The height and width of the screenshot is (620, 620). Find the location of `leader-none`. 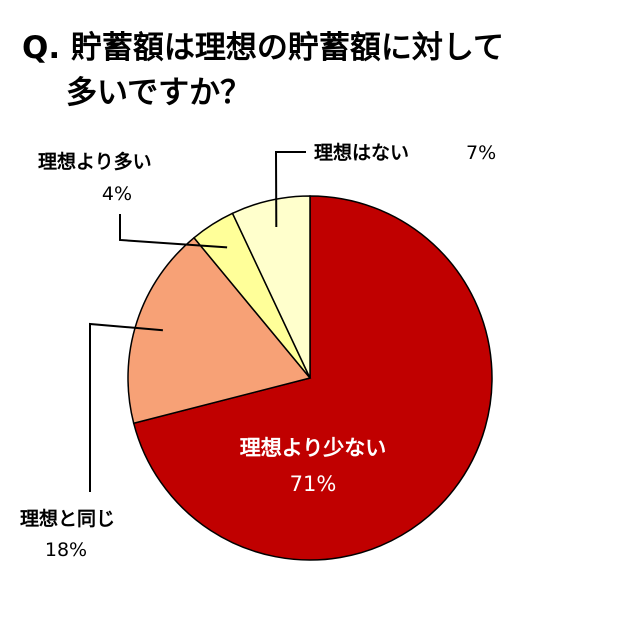

leader-none is located at coordinates (290, 189).